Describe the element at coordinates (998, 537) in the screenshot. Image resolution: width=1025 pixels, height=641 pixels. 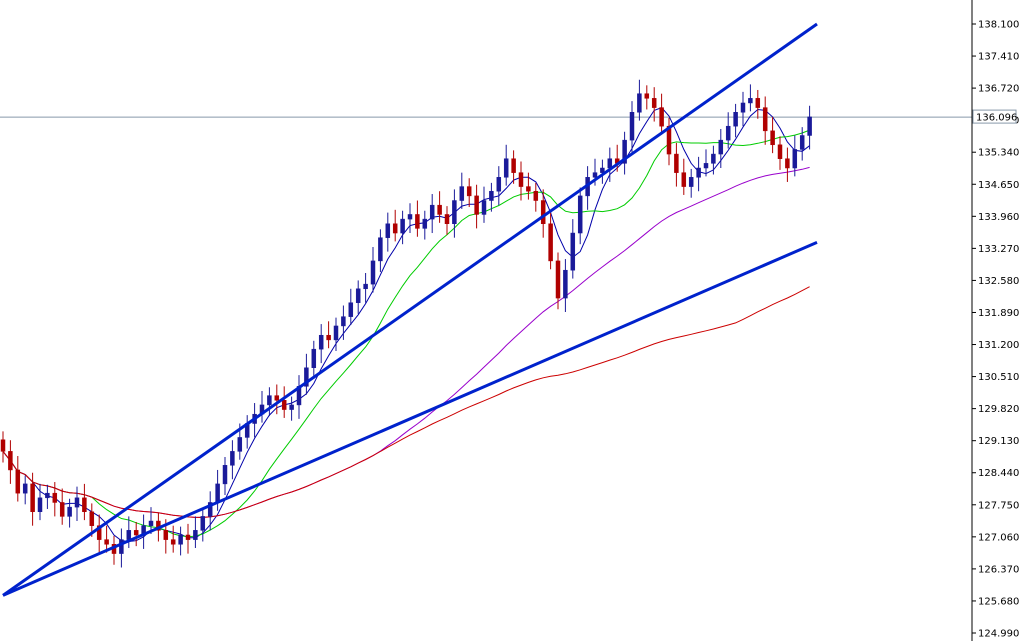
I see `y-tick-label: 127.060` at that location.